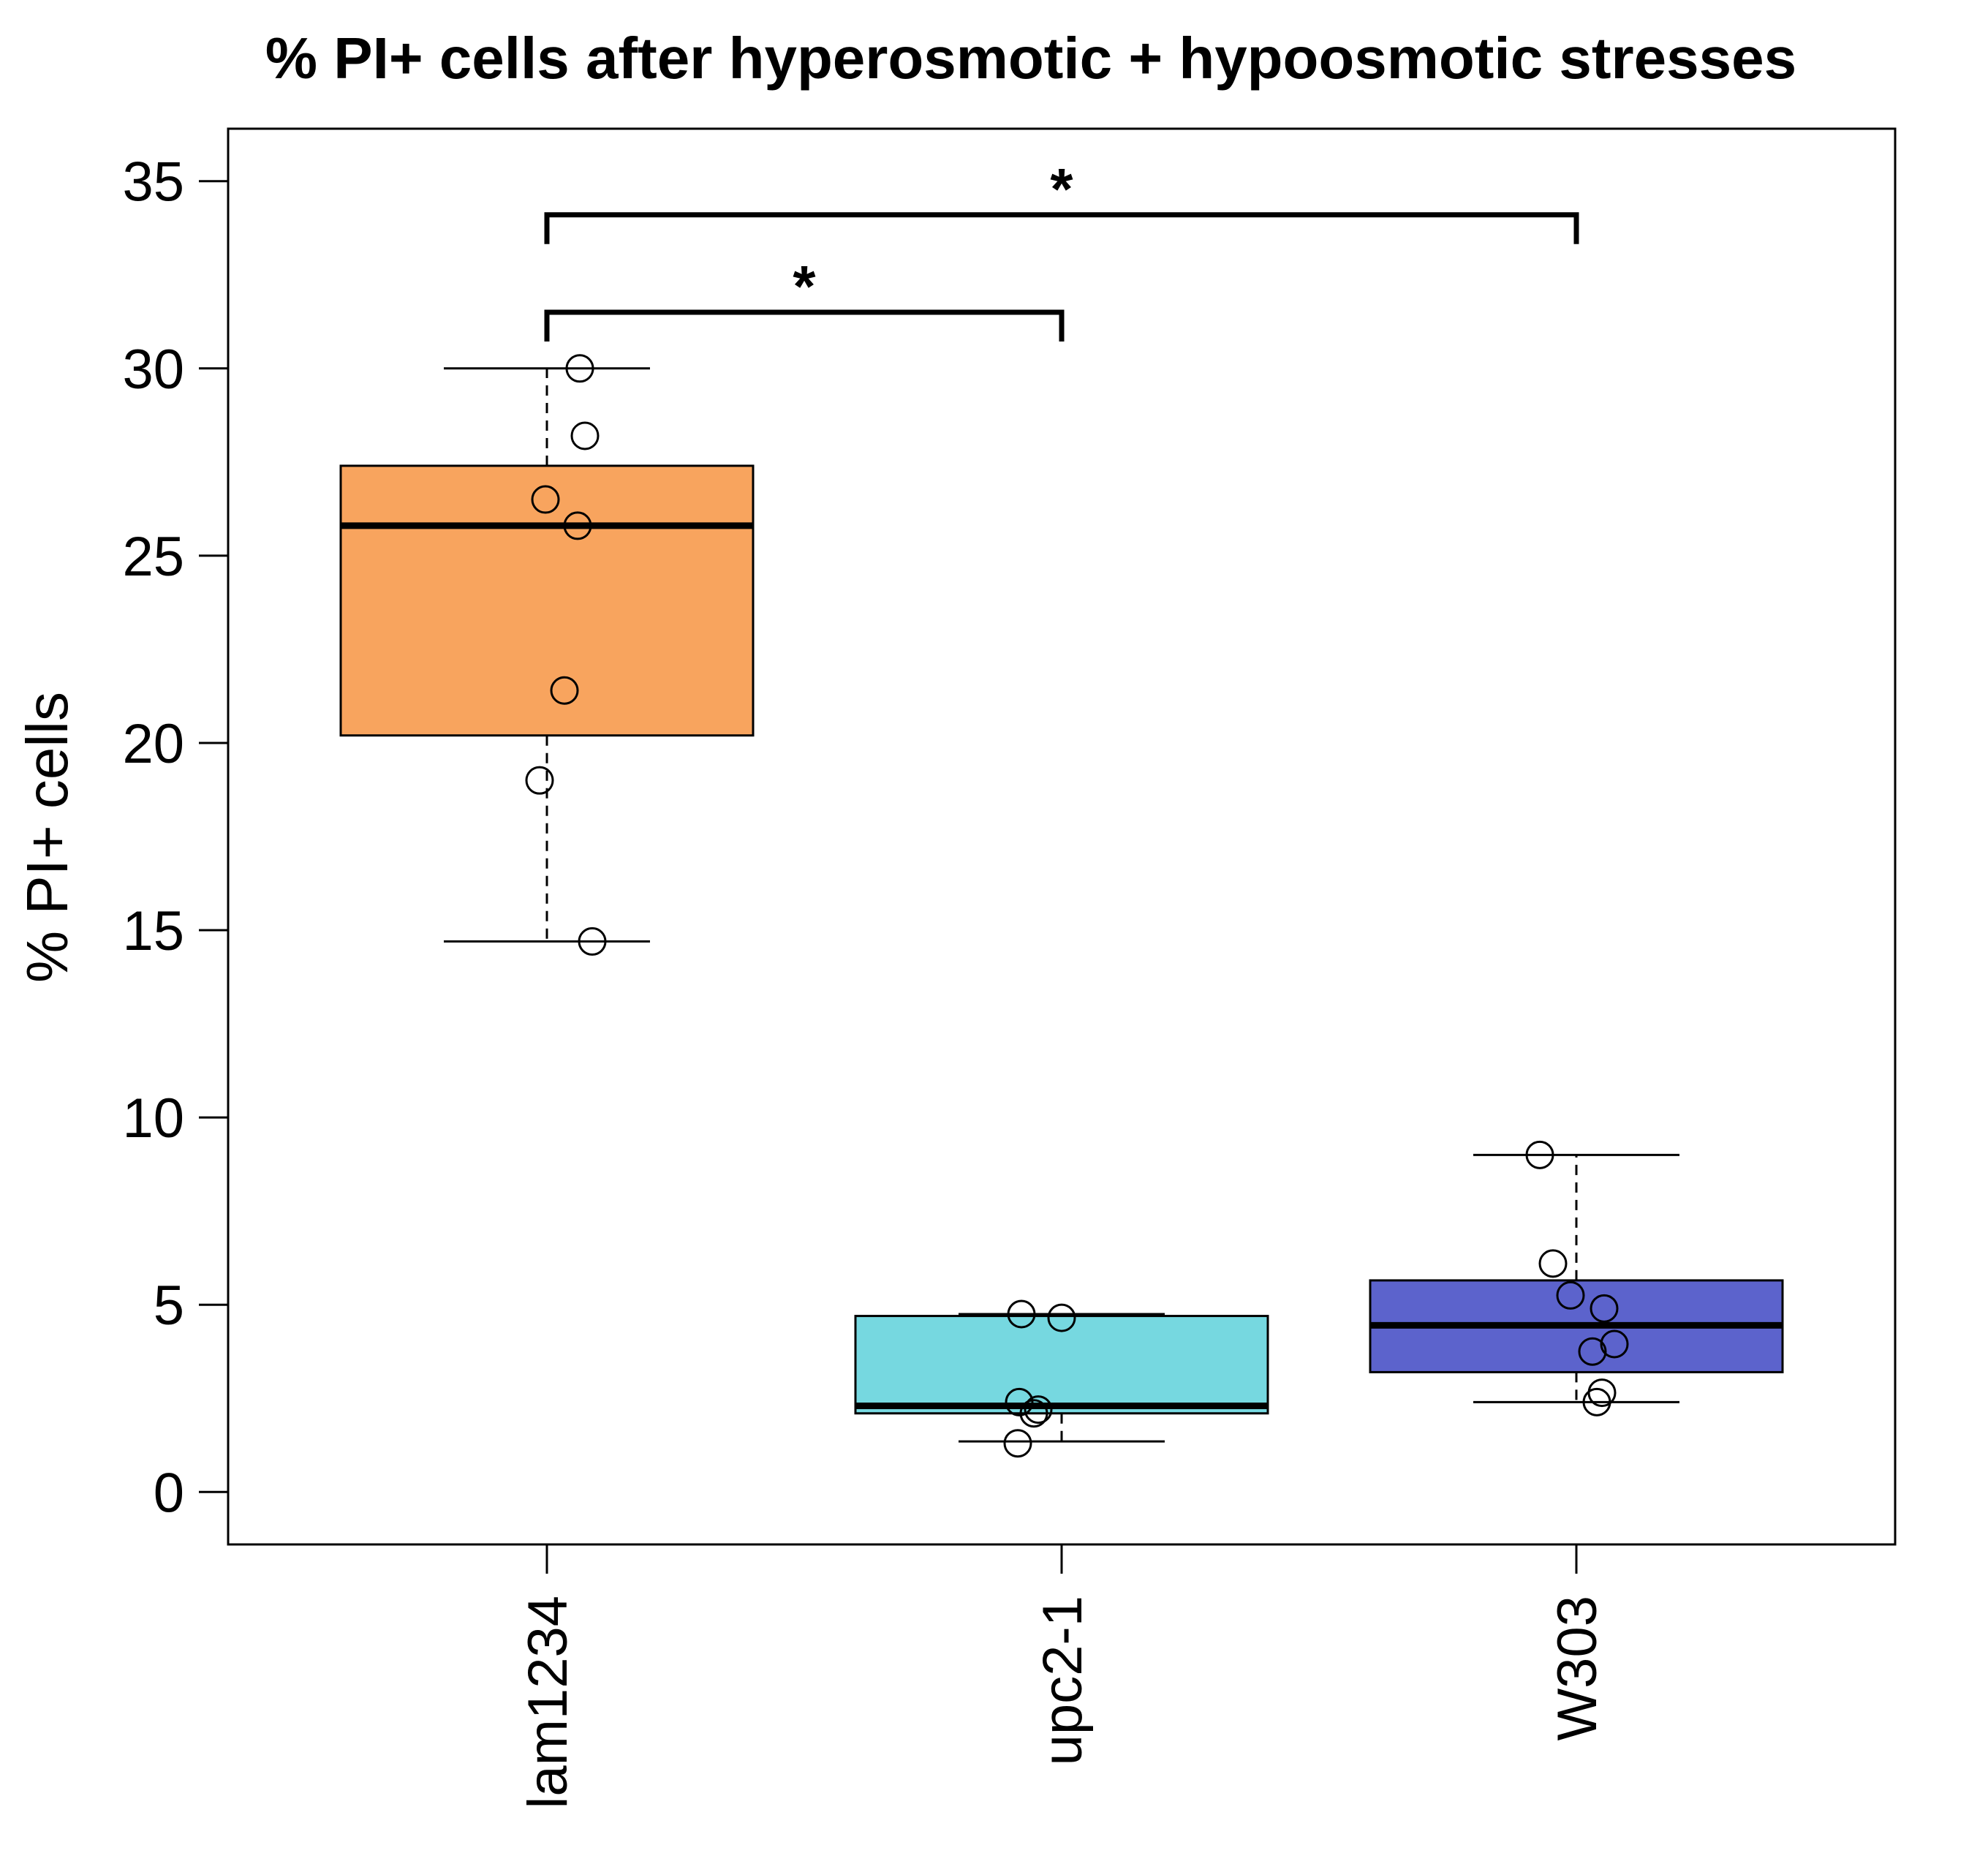 The image size is (1988, 1864). Describe the element at coordinates (47, 837) in the screenshot. I see `y-axis-label: % PI+ cells` at that location.